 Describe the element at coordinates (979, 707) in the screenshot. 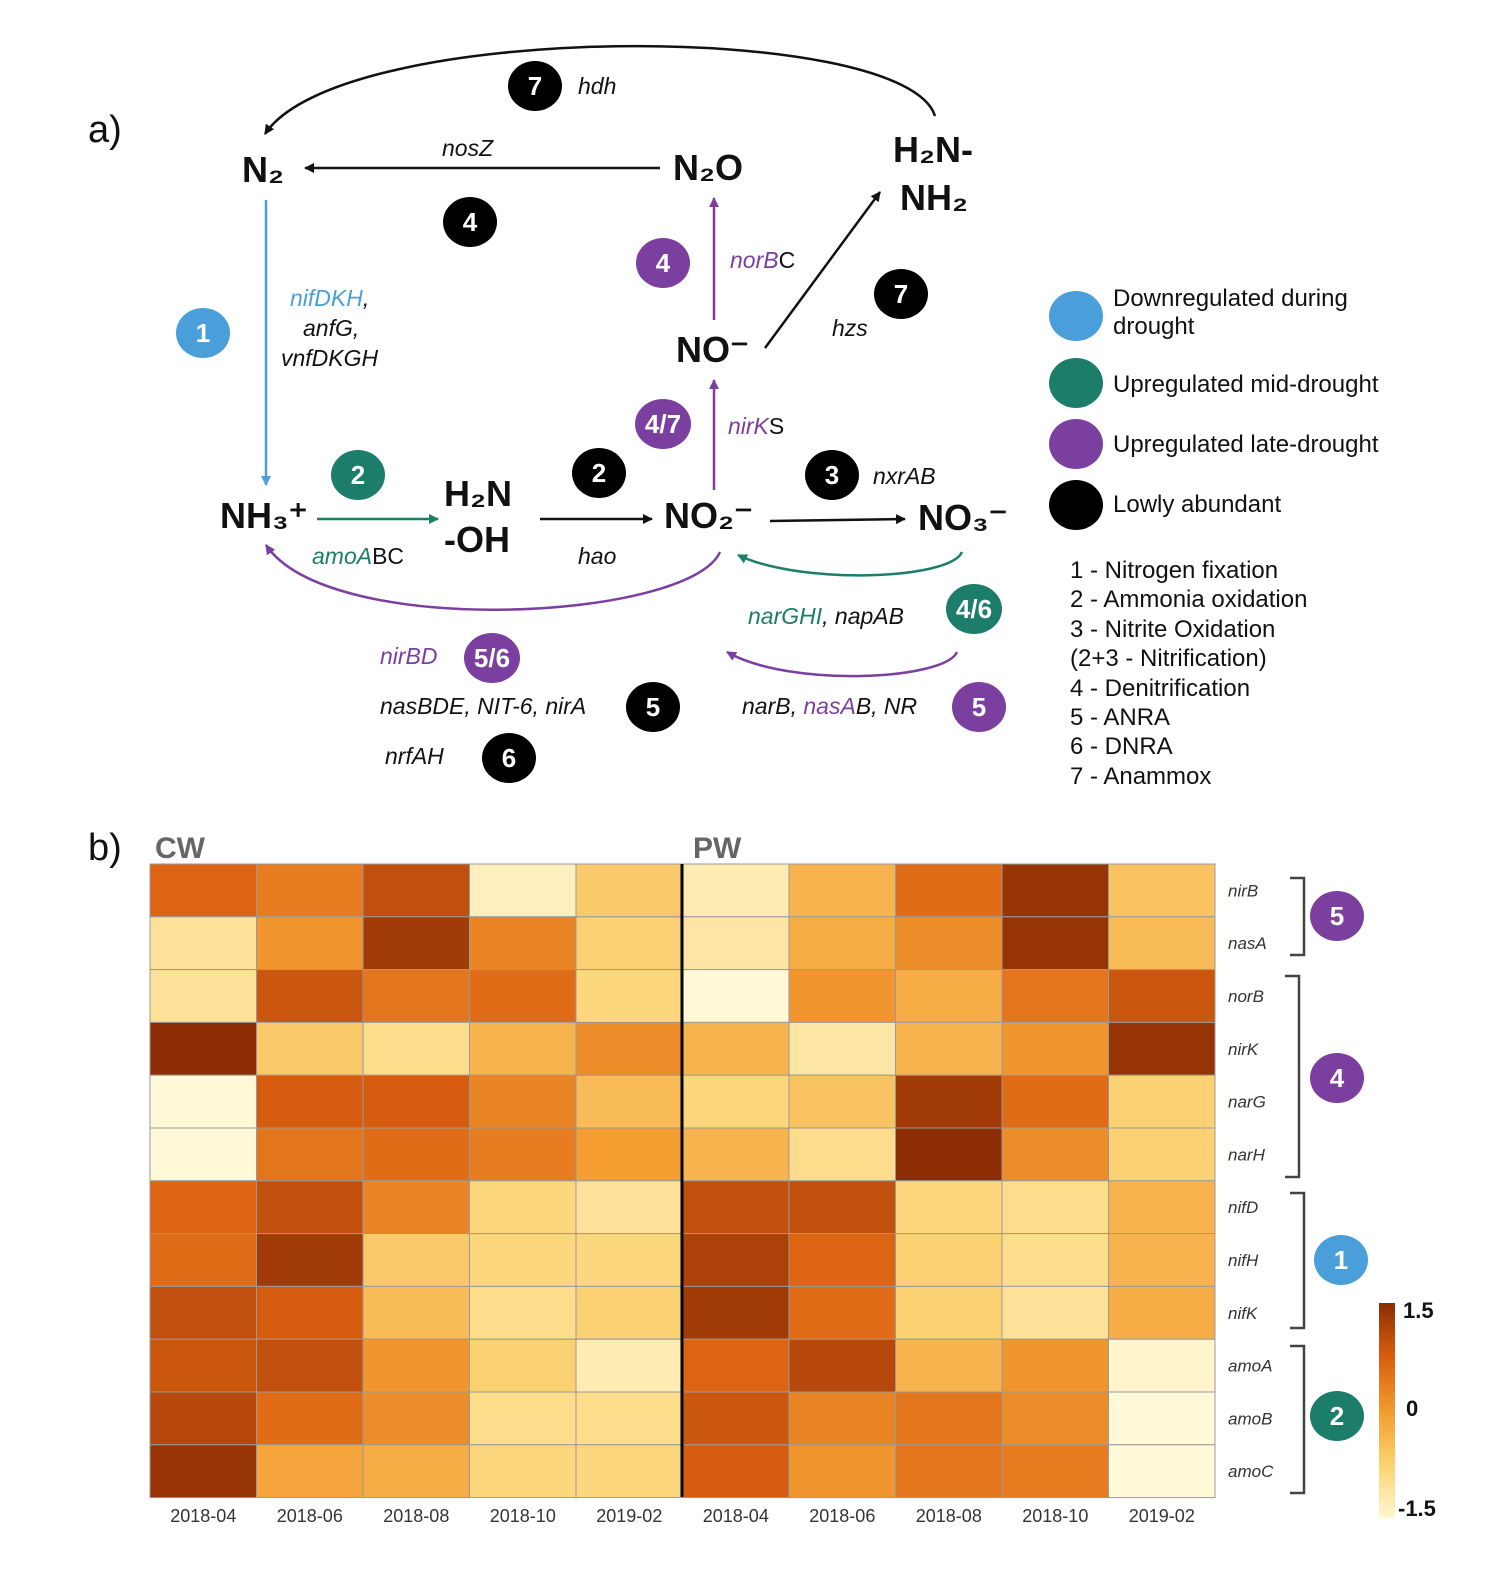

I see `badge-5-narb: 5` at that location.